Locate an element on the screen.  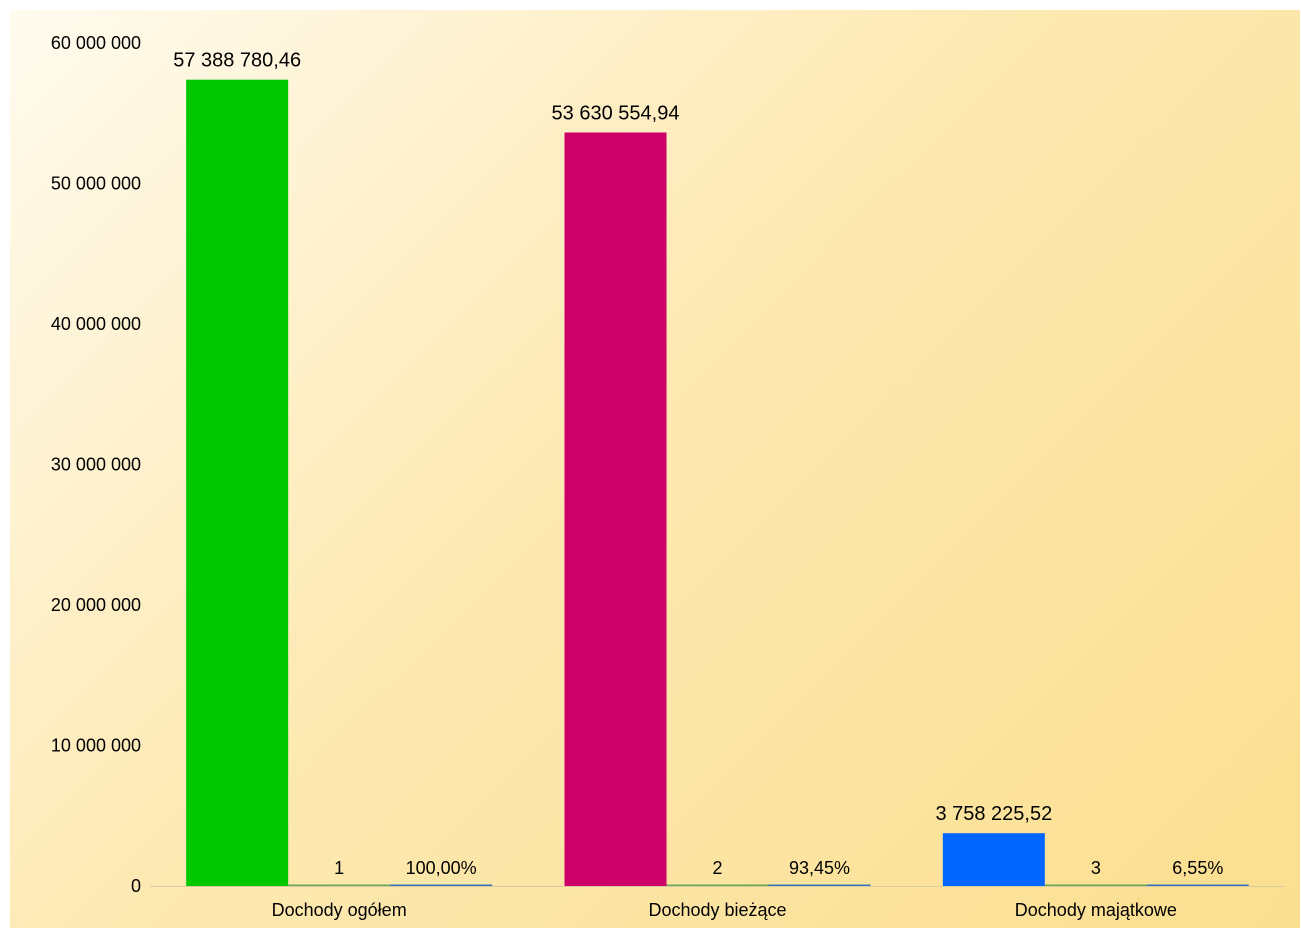
x-tick-label: Dochody ogółem is located at coordinates (339, 910).